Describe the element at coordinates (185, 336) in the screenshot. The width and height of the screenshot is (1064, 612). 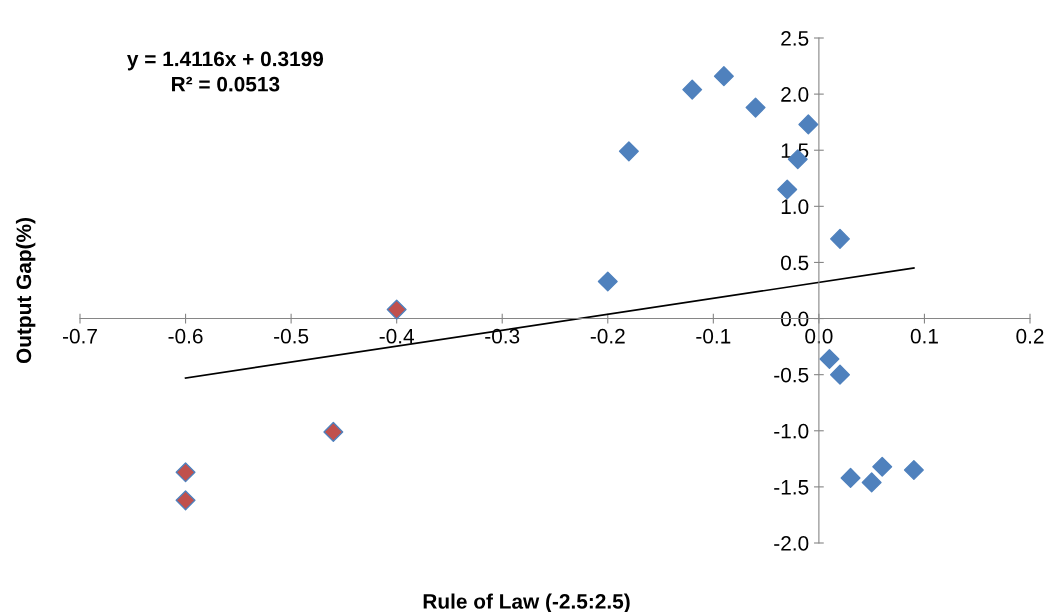
I see `x-tick-label: -0.6` at that location.